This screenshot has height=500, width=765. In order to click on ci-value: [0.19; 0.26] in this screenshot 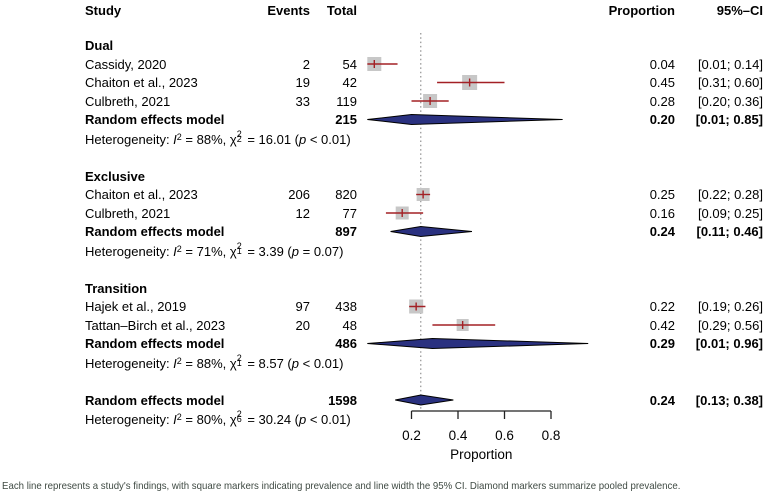, I will do `click(730, 306)`.